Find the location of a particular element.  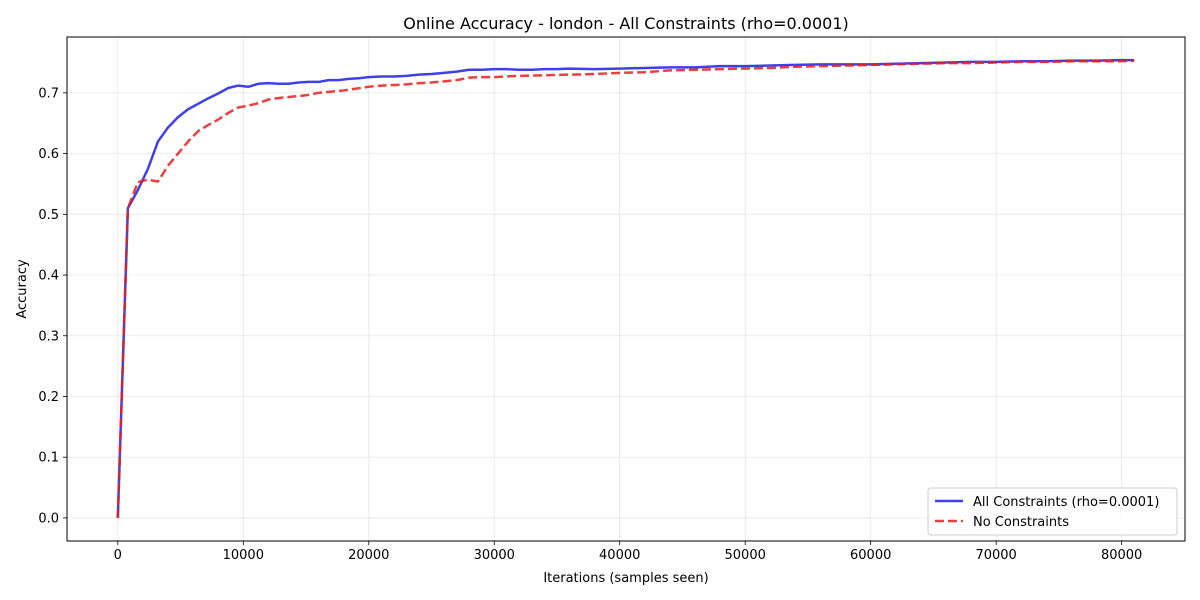

y-tick-label: 0.6 is located at coordinates (48, 154).